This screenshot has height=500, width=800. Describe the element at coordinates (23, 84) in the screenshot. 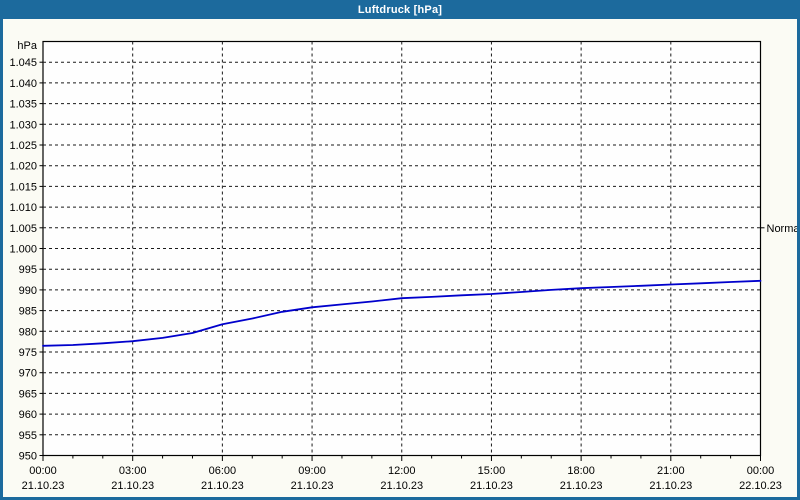

I see `y-tick-label: 1.040` at that location.